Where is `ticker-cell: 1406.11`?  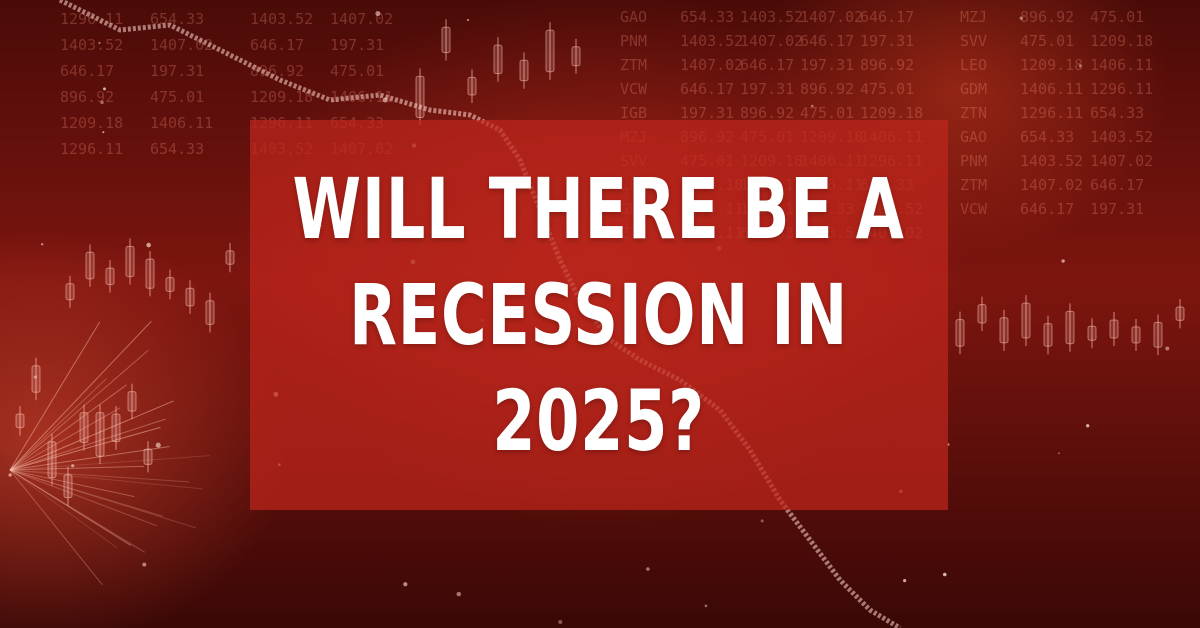
ticker-cell: 1406.11 is located at coordinates (181, 123).